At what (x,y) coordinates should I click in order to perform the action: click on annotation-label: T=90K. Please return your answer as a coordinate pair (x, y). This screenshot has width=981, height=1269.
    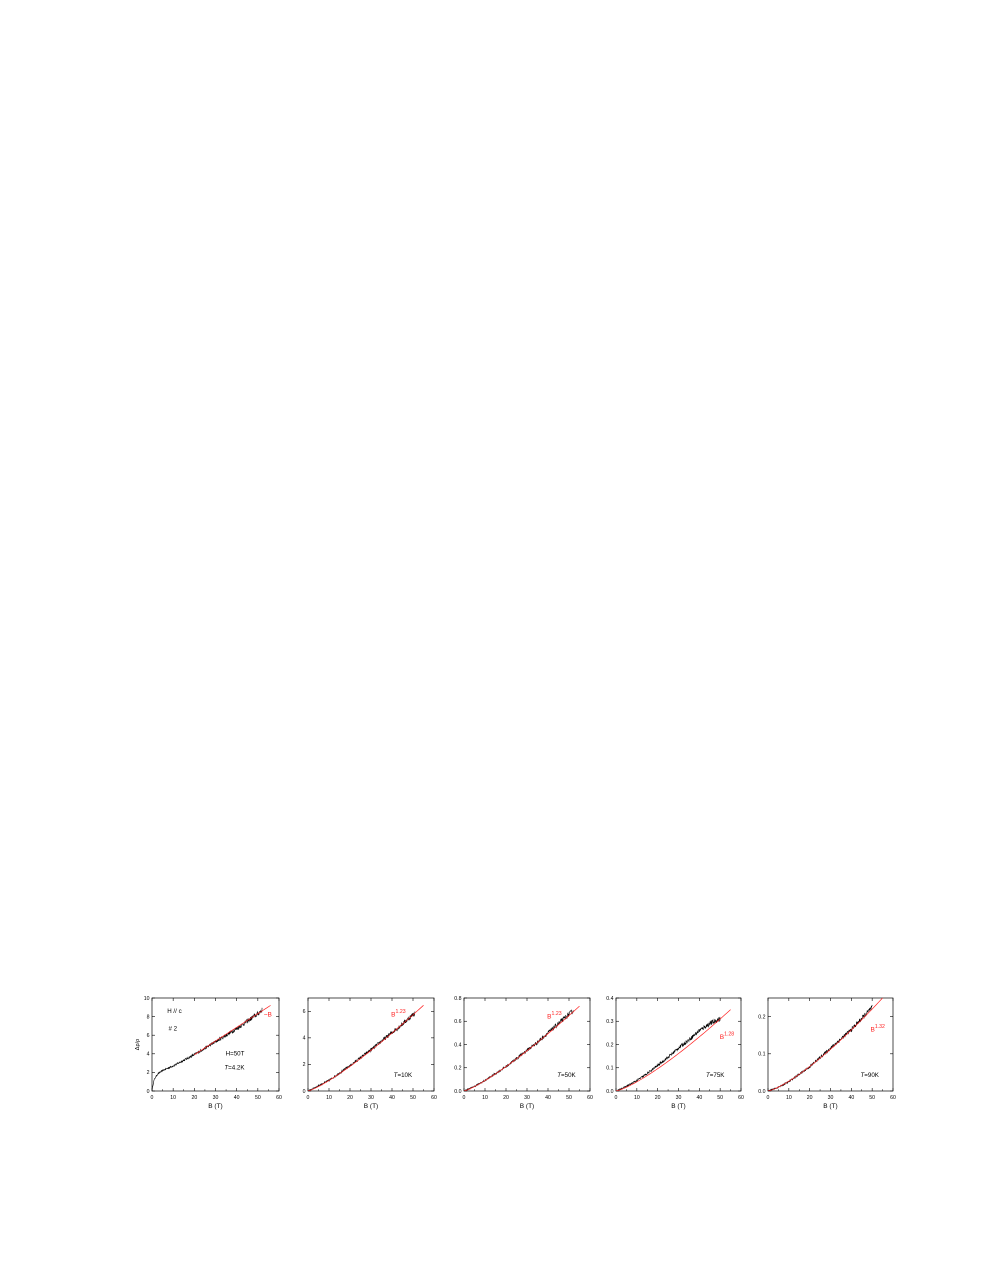
    Looking at the image, I should click on (870, 1075).